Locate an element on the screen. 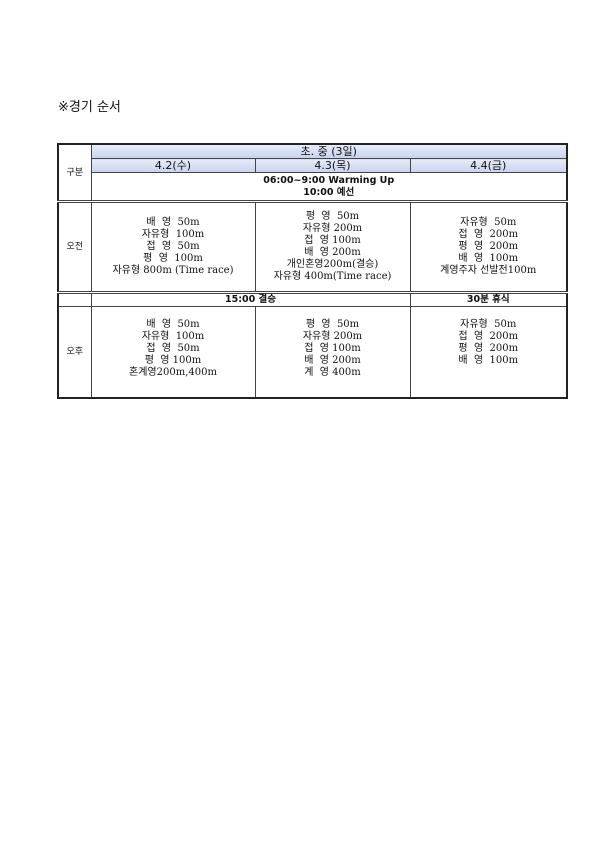 The width and height of the screenshot is (600, 849). prelim-text: 10:00 예선 is located at coordinates (329, 192).